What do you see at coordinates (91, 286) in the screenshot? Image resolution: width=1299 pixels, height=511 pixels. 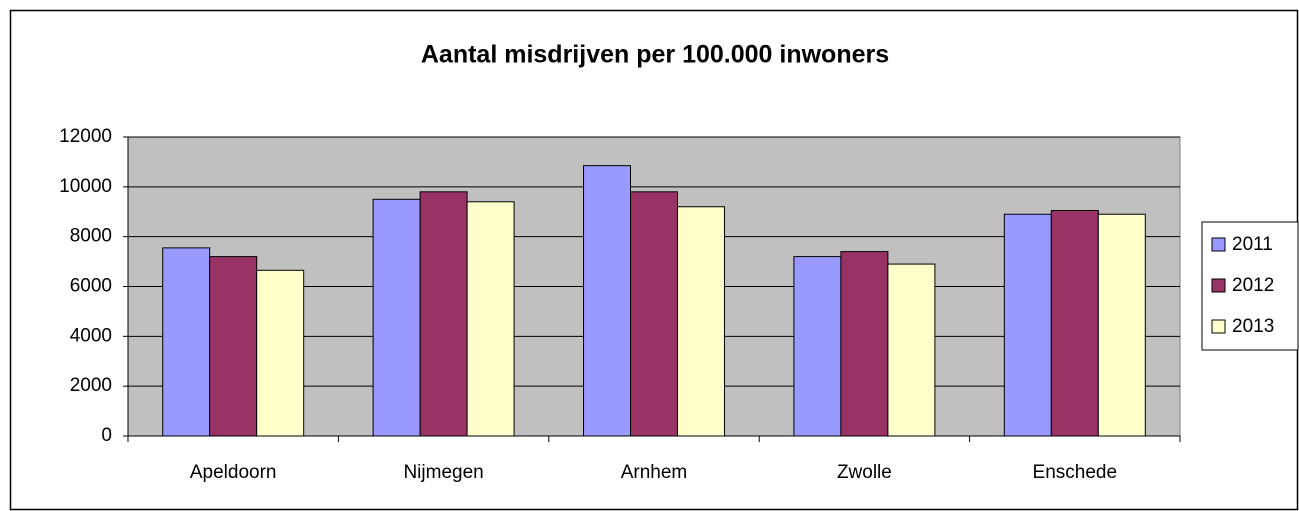 I see `y-tick-label: 6000` at bounding box center [91, 286].